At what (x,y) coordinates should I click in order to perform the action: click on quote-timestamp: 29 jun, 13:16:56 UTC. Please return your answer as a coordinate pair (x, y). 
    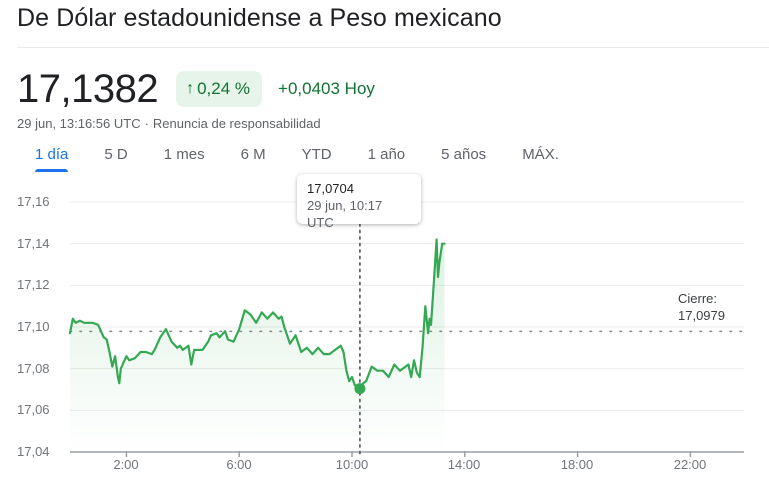
    Looking at the image, I should click on (79, 123).